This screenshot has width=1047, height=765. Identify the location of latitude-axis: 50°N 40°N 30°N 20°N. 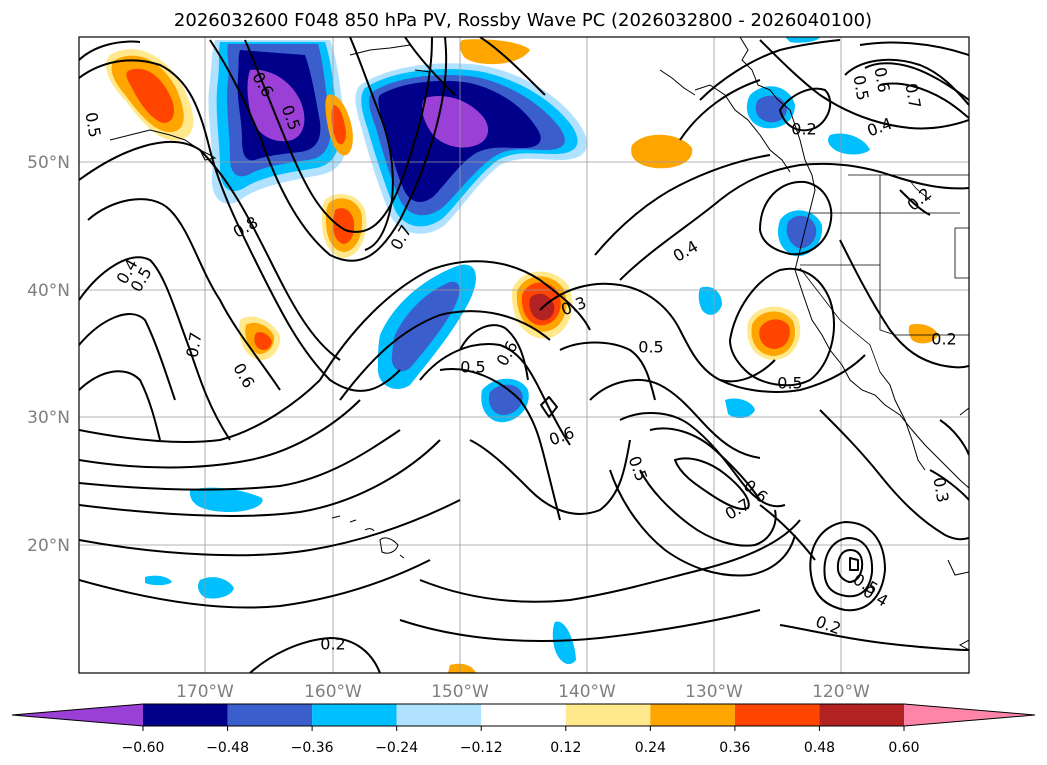
(48, 354).